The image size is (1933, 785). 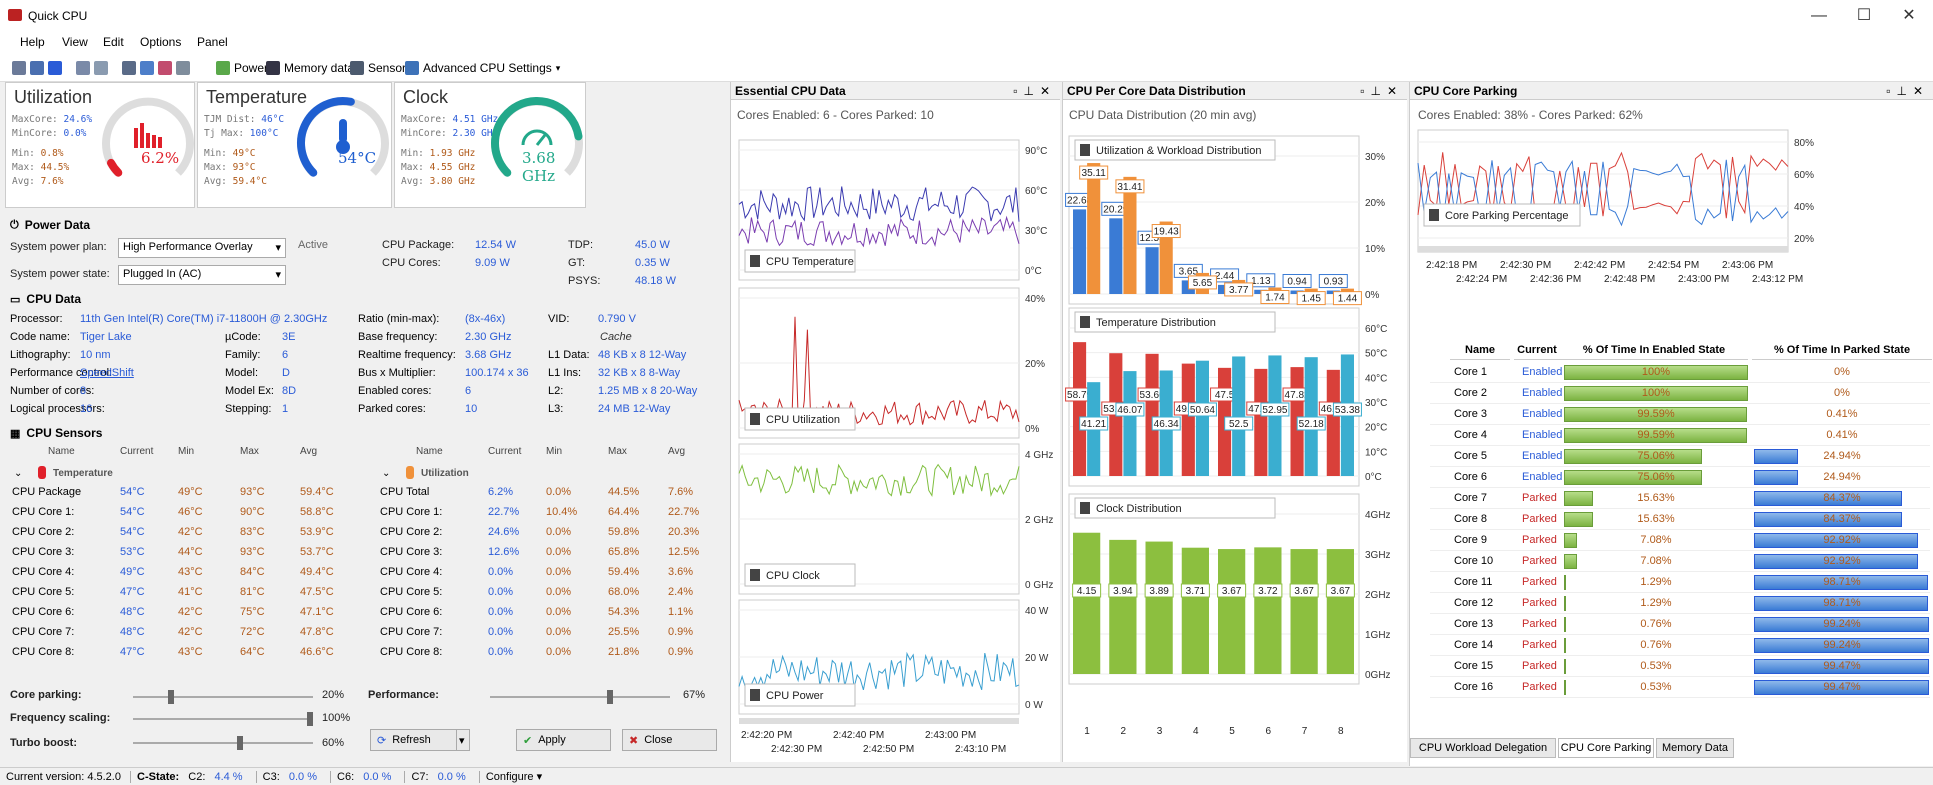 What do you see at coordinates (669, 740) in the screenshot?
I see `close-button: ✖ Close` at bounding box center [669, 740].